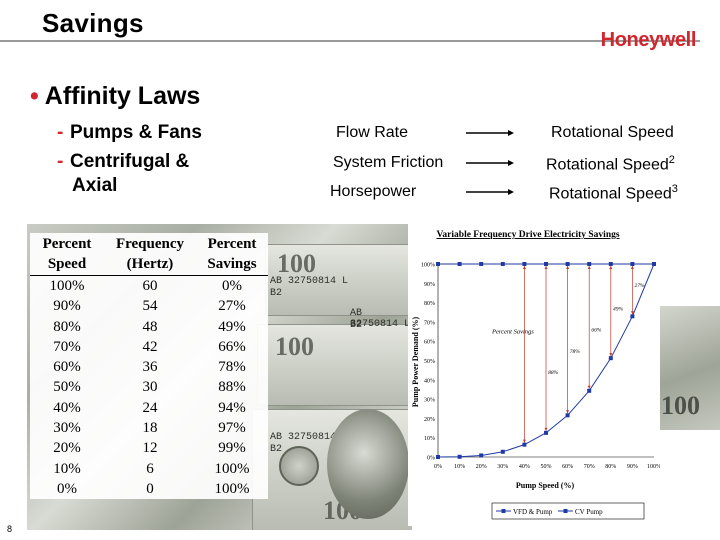 The image size is (720, 540). What do you see at coordinates (610, 467) in the screenshot?
I see `x-tick-label: 80%` at bounding box center [610, 467].